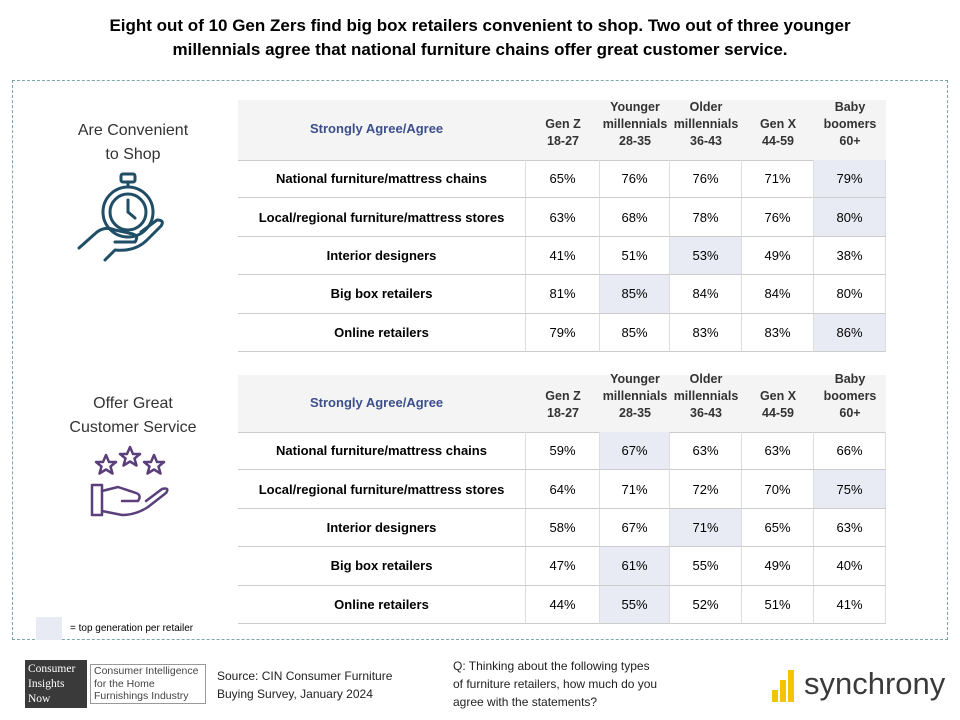  What do you see at coordinates (778, 528) in the screenshot?
I see `value-cell: 65%` at bounding box center [778, 528].